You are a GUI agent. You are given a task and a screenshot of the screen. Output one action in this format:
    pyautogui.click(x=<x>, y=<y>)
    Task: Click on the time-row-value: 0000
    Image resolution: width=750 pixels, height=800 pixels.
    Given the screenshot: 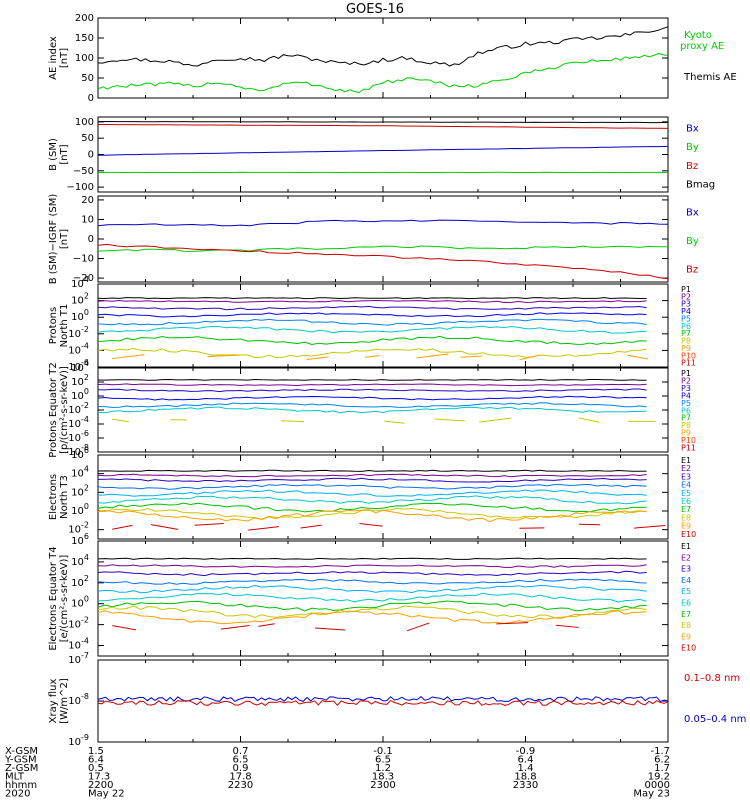 What is the action you would take?
    pyautogui.click(x=657, y=785)
    